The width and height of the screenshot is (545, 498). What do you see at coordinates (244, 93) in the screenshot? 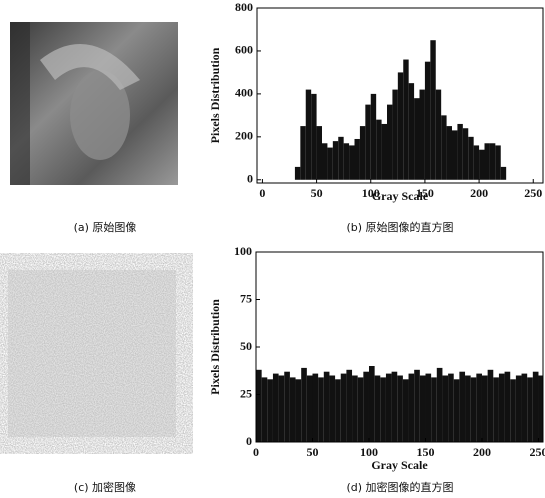
I see `y-tick-label: 400` at bounding box center [244, 93].